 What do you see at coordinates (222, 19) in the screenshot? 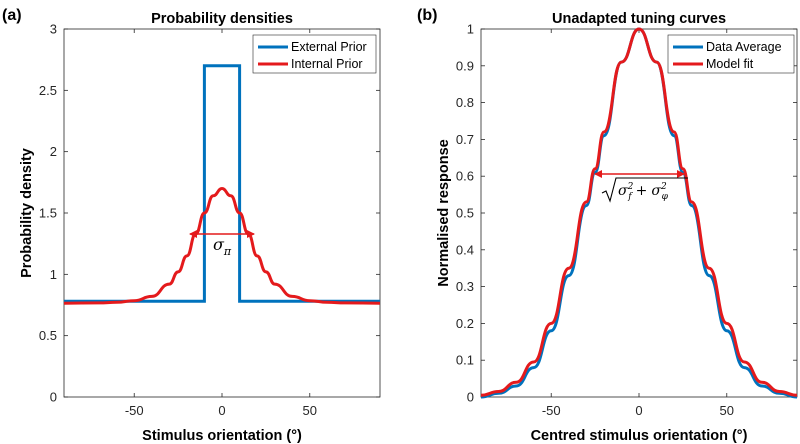
I see `panel-a-title: Probability densities` at bounding box center [222, 19].